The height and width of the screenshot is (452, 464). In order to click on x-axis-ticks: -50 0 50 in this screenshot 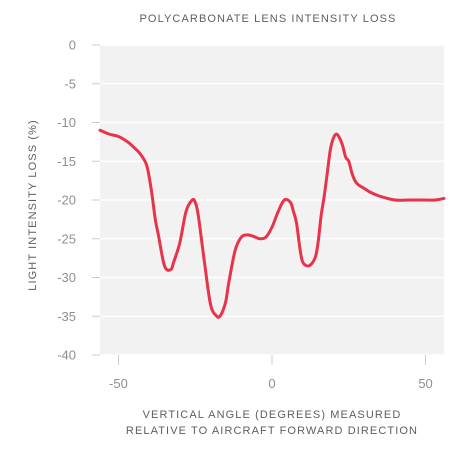, I will do `click(271, 373)`.